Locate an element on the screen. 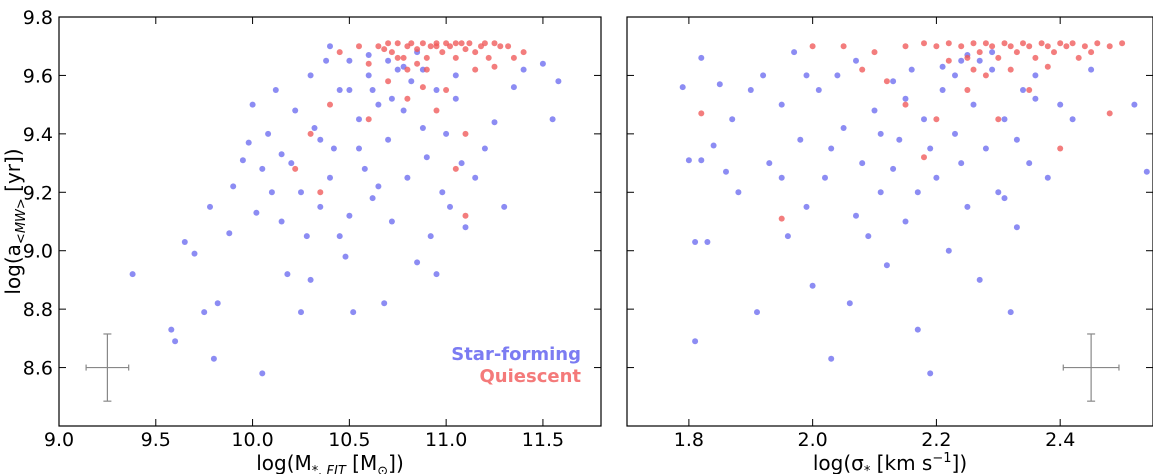 The image size is (1153, 474). legend-entry: Quiescent is located at coordinates (530, 376).